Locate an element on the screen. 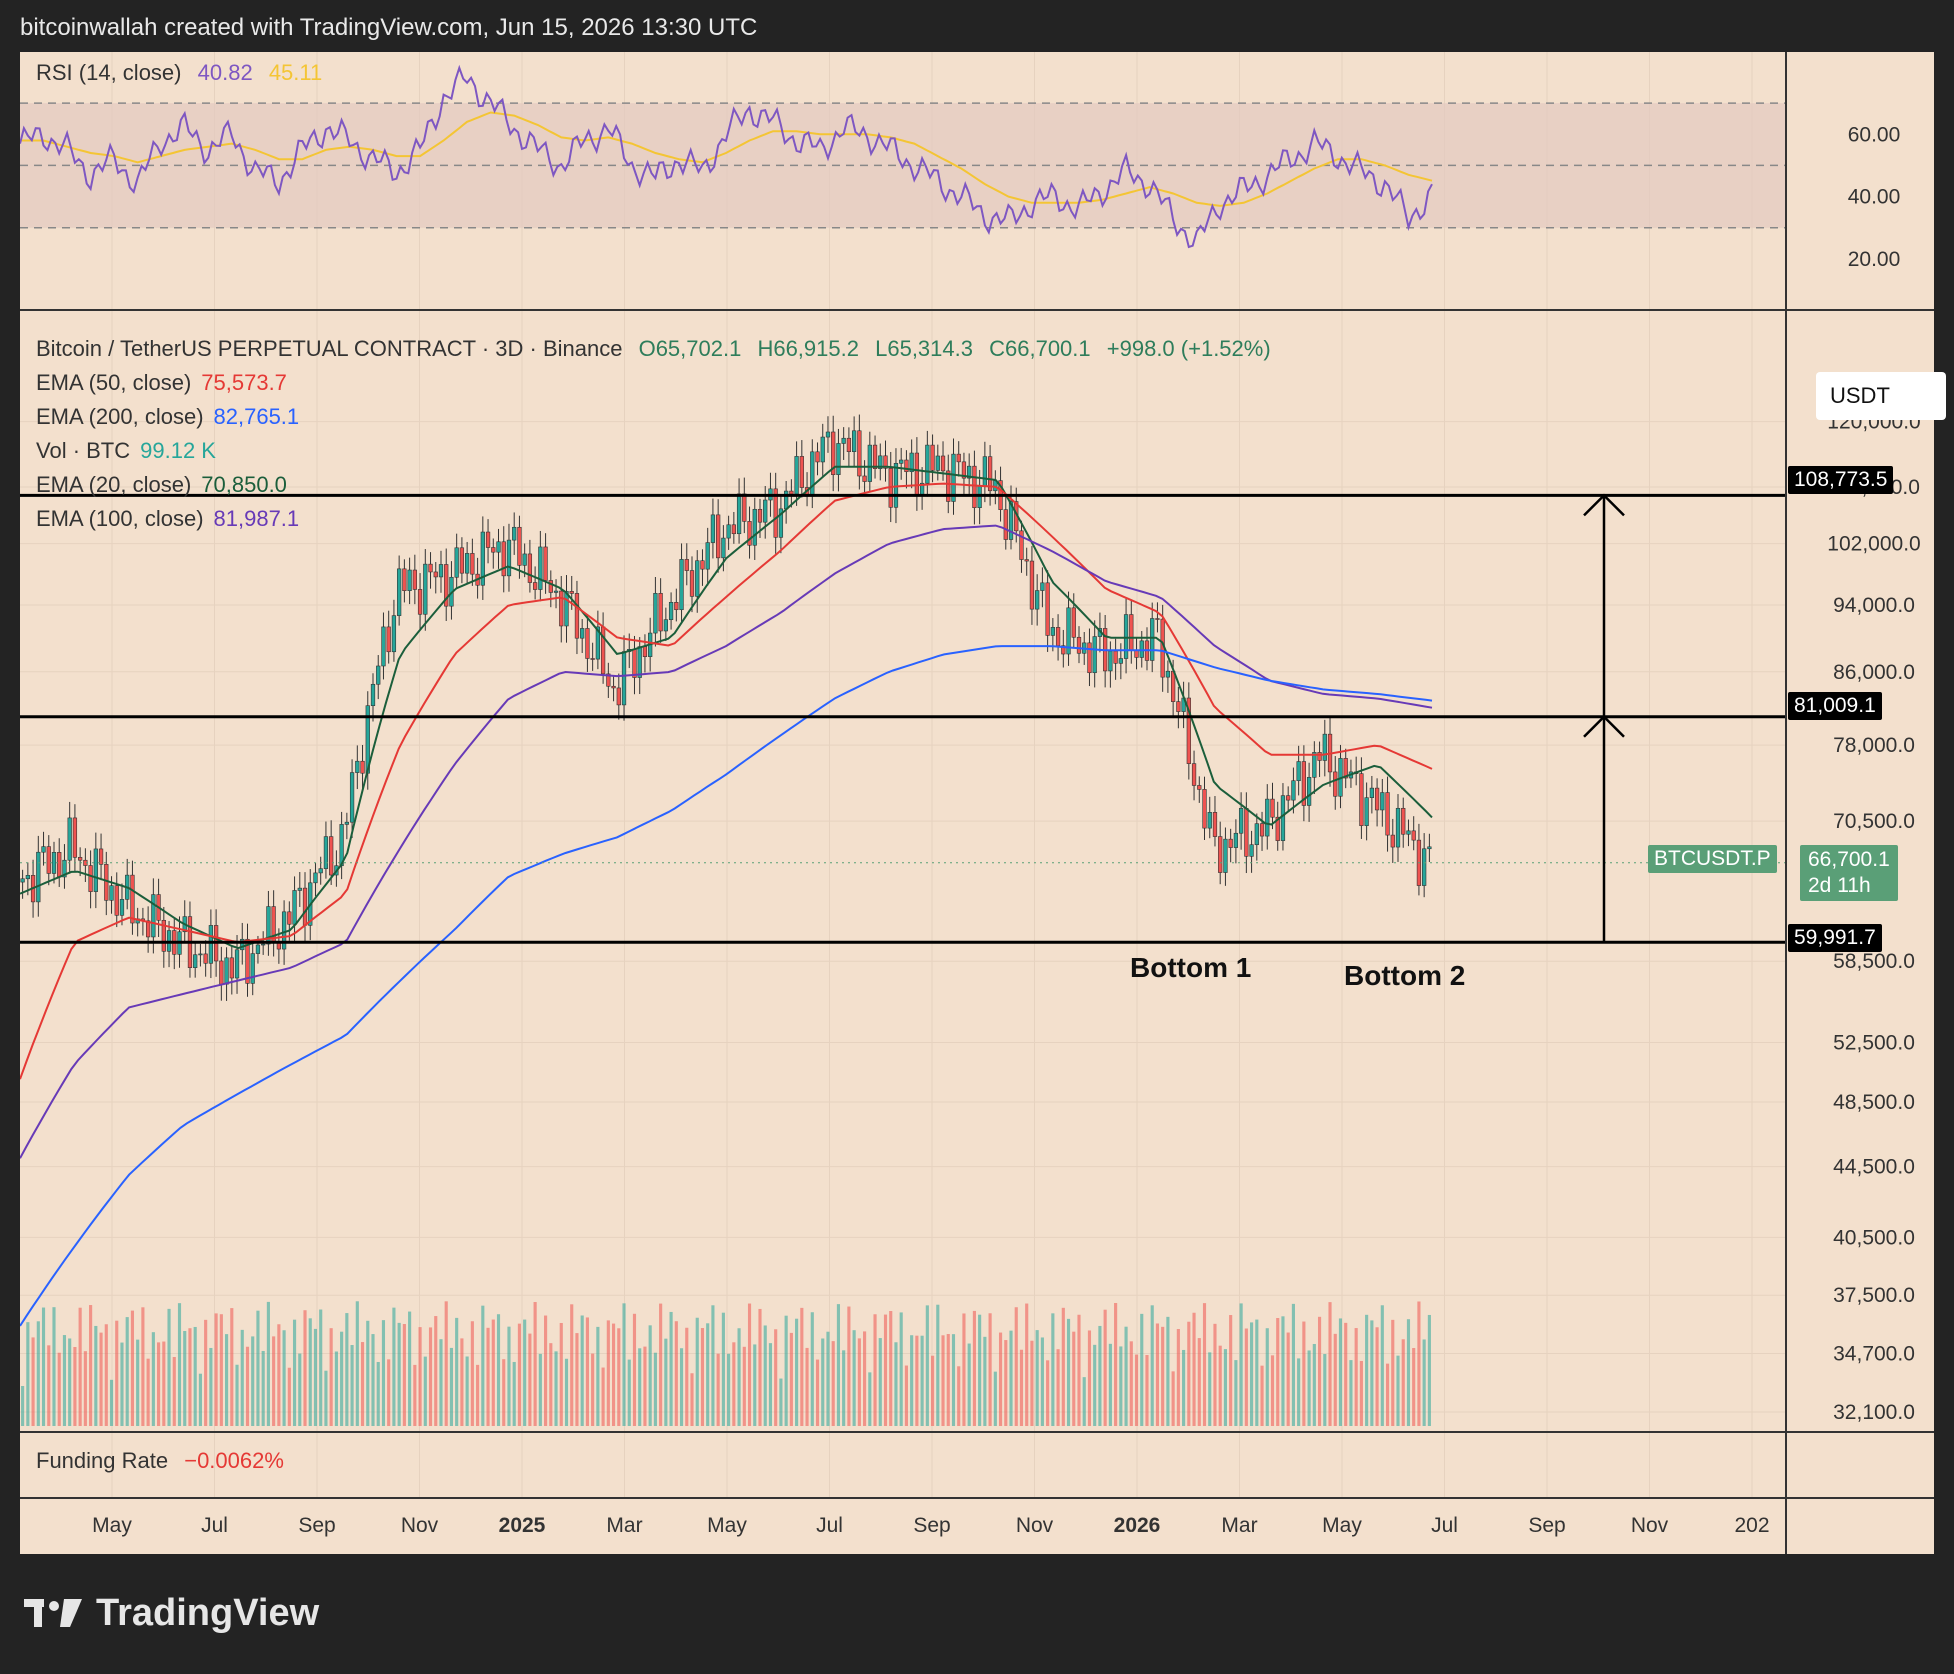 The height and width of the screenshot is (1674, 1954). time-axis-label: Mar is located at coordinates (624, 1525).